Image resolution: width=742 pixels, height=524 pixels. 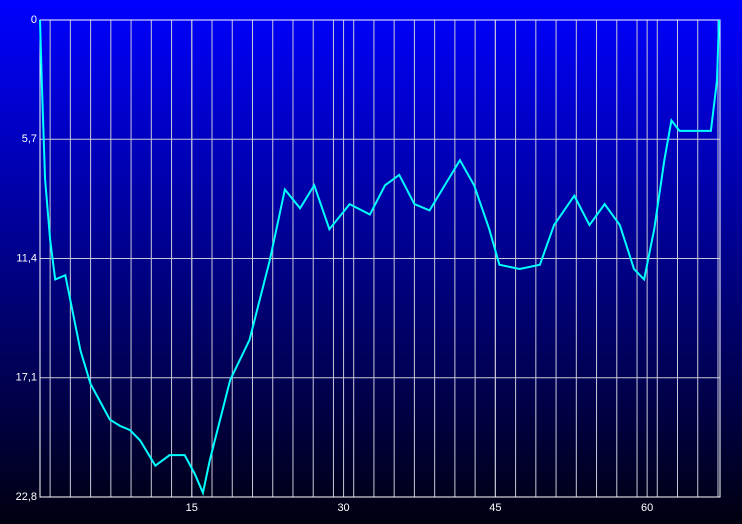 What do you see at coordinates (34, 20) in the screenshot?
I see `y-tick-label: 0` at bounding box center [34, 20].